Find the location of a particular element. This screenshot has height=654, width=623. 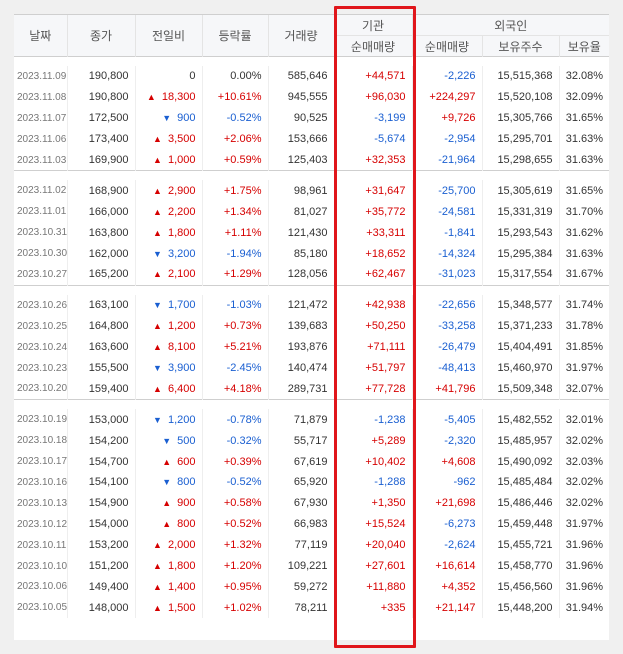

row-institution-net: +20,040 is located at coordinates (372, 545).